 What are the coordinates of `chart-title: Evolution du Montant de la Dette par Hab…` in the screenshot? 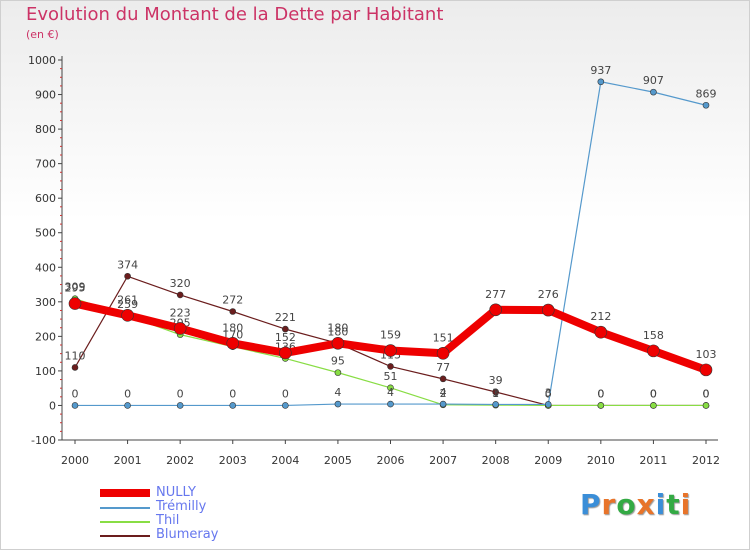 It's located at (235, 14).